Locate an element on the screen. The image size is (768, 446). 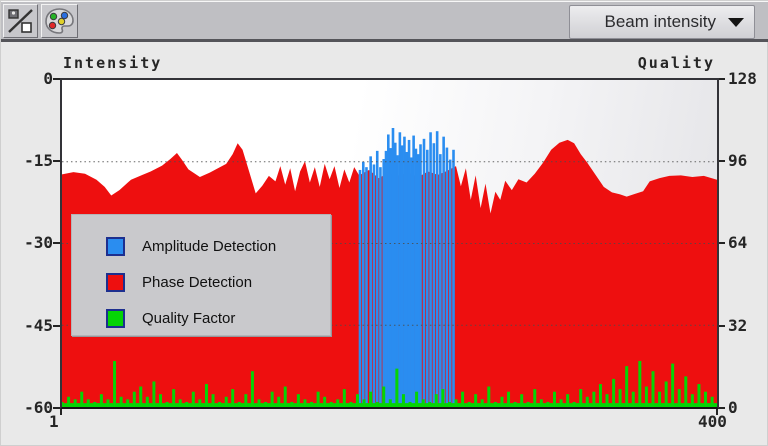
y-left-tick-45: -45 is located at coordinates (38, 325).